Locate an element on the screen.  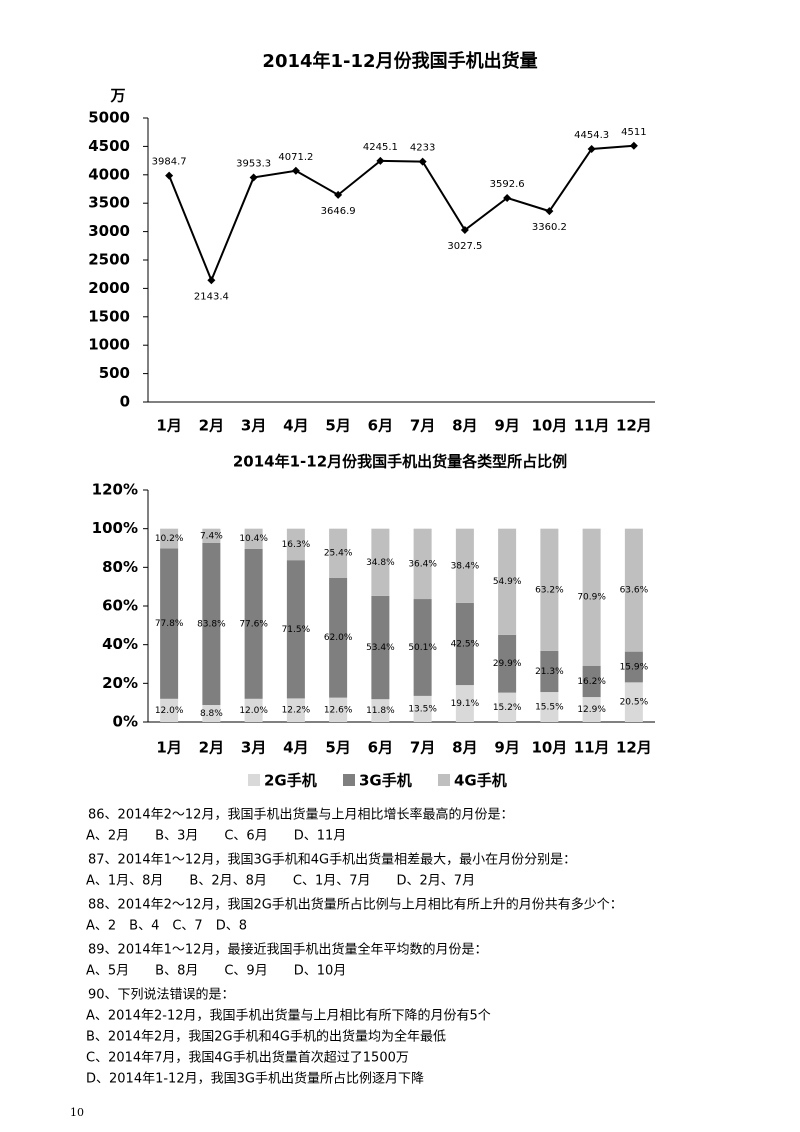
data-label: 53.4% is located at coordinates (380, 648).